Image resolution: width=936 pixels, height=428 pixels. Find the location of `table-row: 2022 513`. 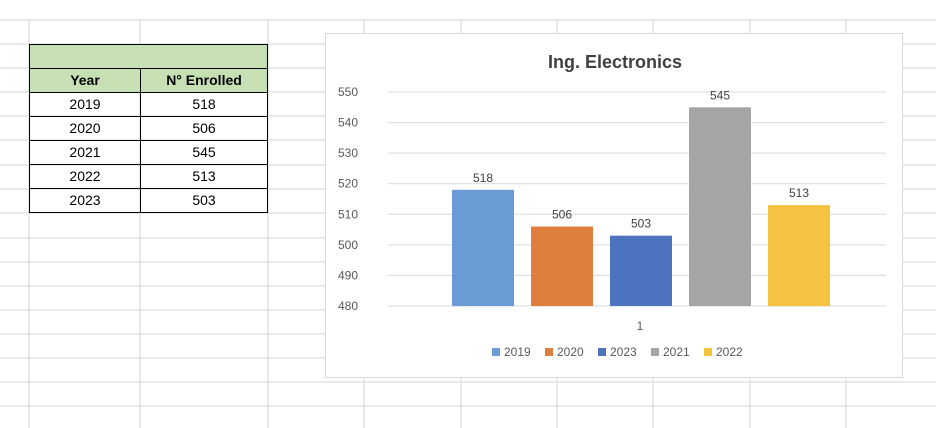

table-row: 2022 513 is located at coordinates (148, 176).